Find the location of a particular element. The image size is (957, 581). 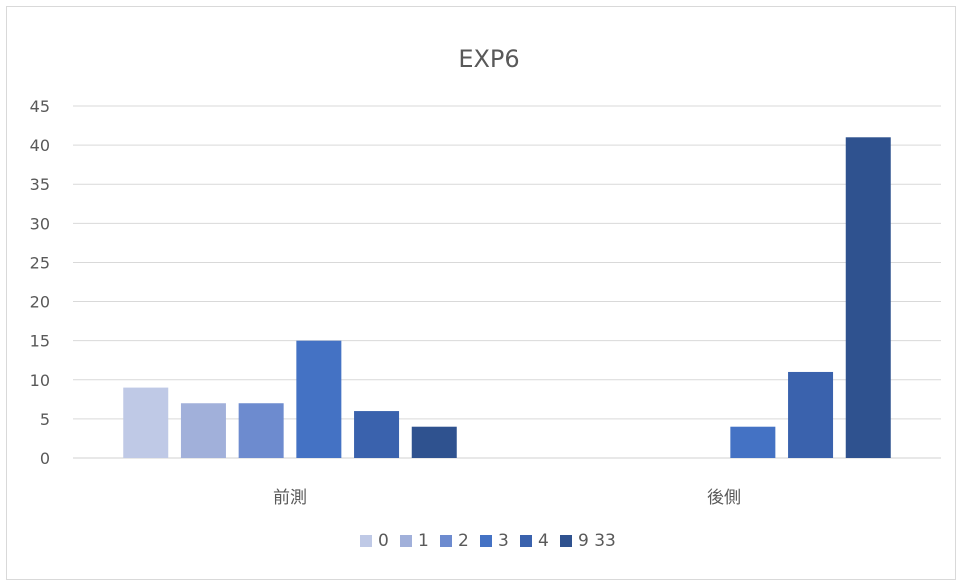

legend: 0 1 2 3 4 9 33 is located at coordinates (488, 541).